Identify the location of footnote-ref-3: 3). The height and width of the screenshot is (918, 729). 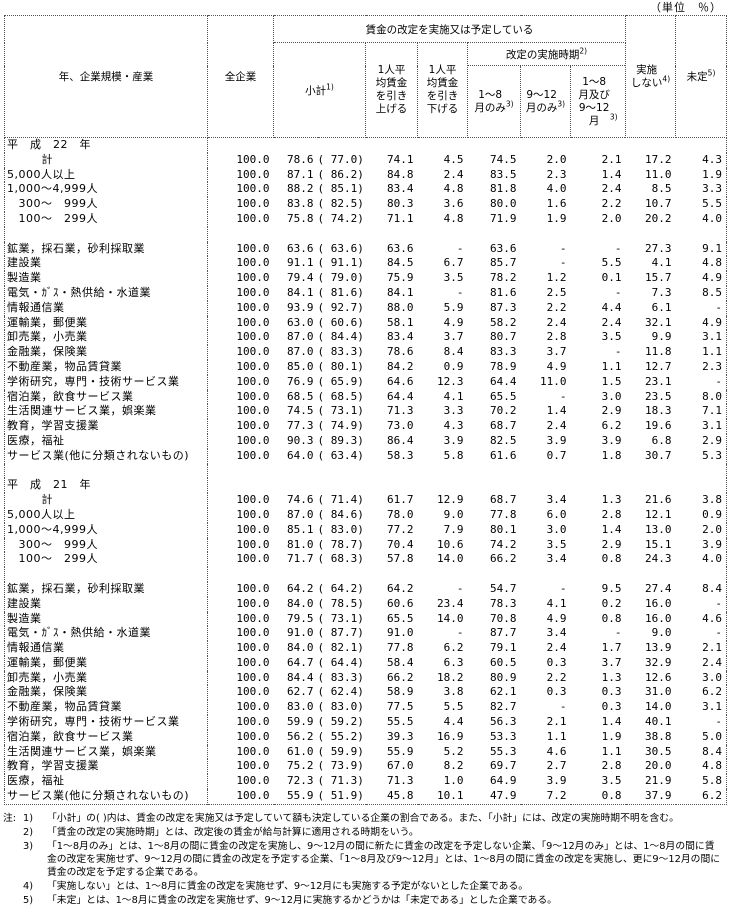
(561, 103).